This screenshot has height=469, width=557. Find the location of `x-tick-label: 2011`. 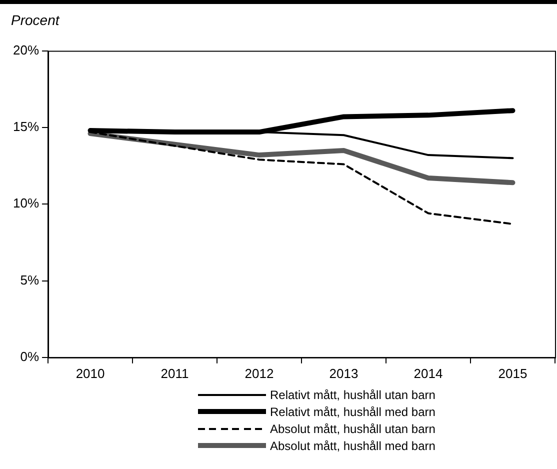

x-tick-label: 2011 is located at coordinates (174, 373).